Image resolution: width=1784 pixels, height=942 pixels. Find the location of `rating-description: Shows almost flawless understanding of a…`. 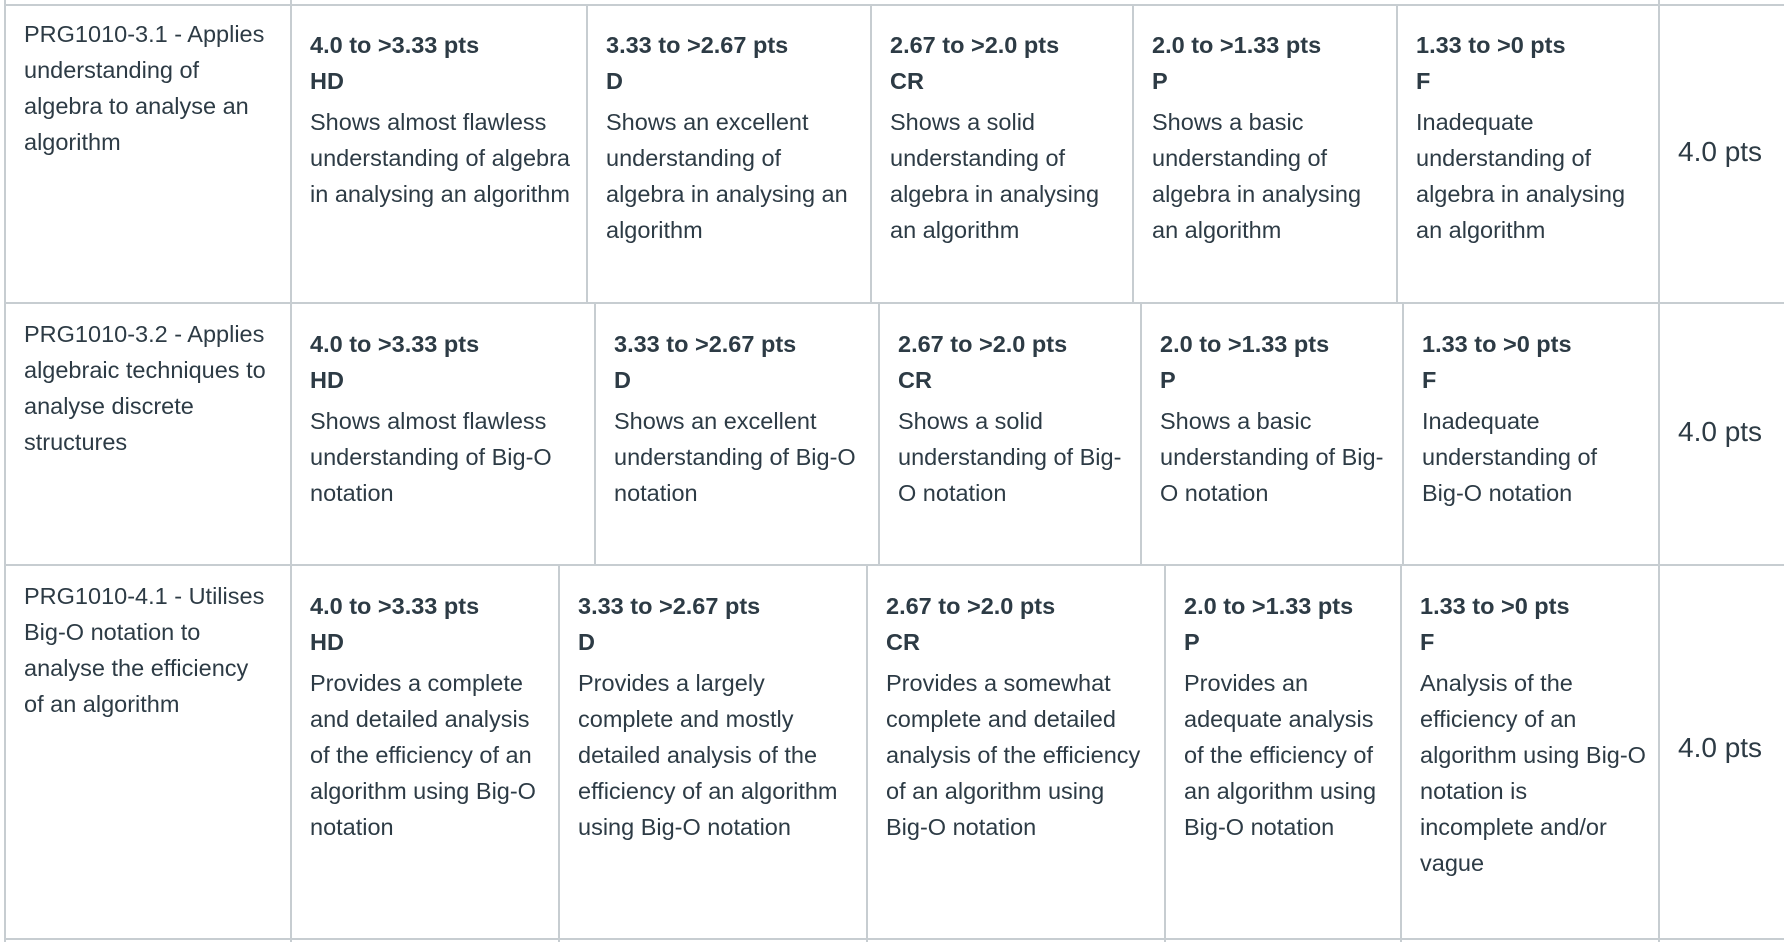

rating-description: Shows almost flawless understanding of a… is located at coordinates (440, 158).